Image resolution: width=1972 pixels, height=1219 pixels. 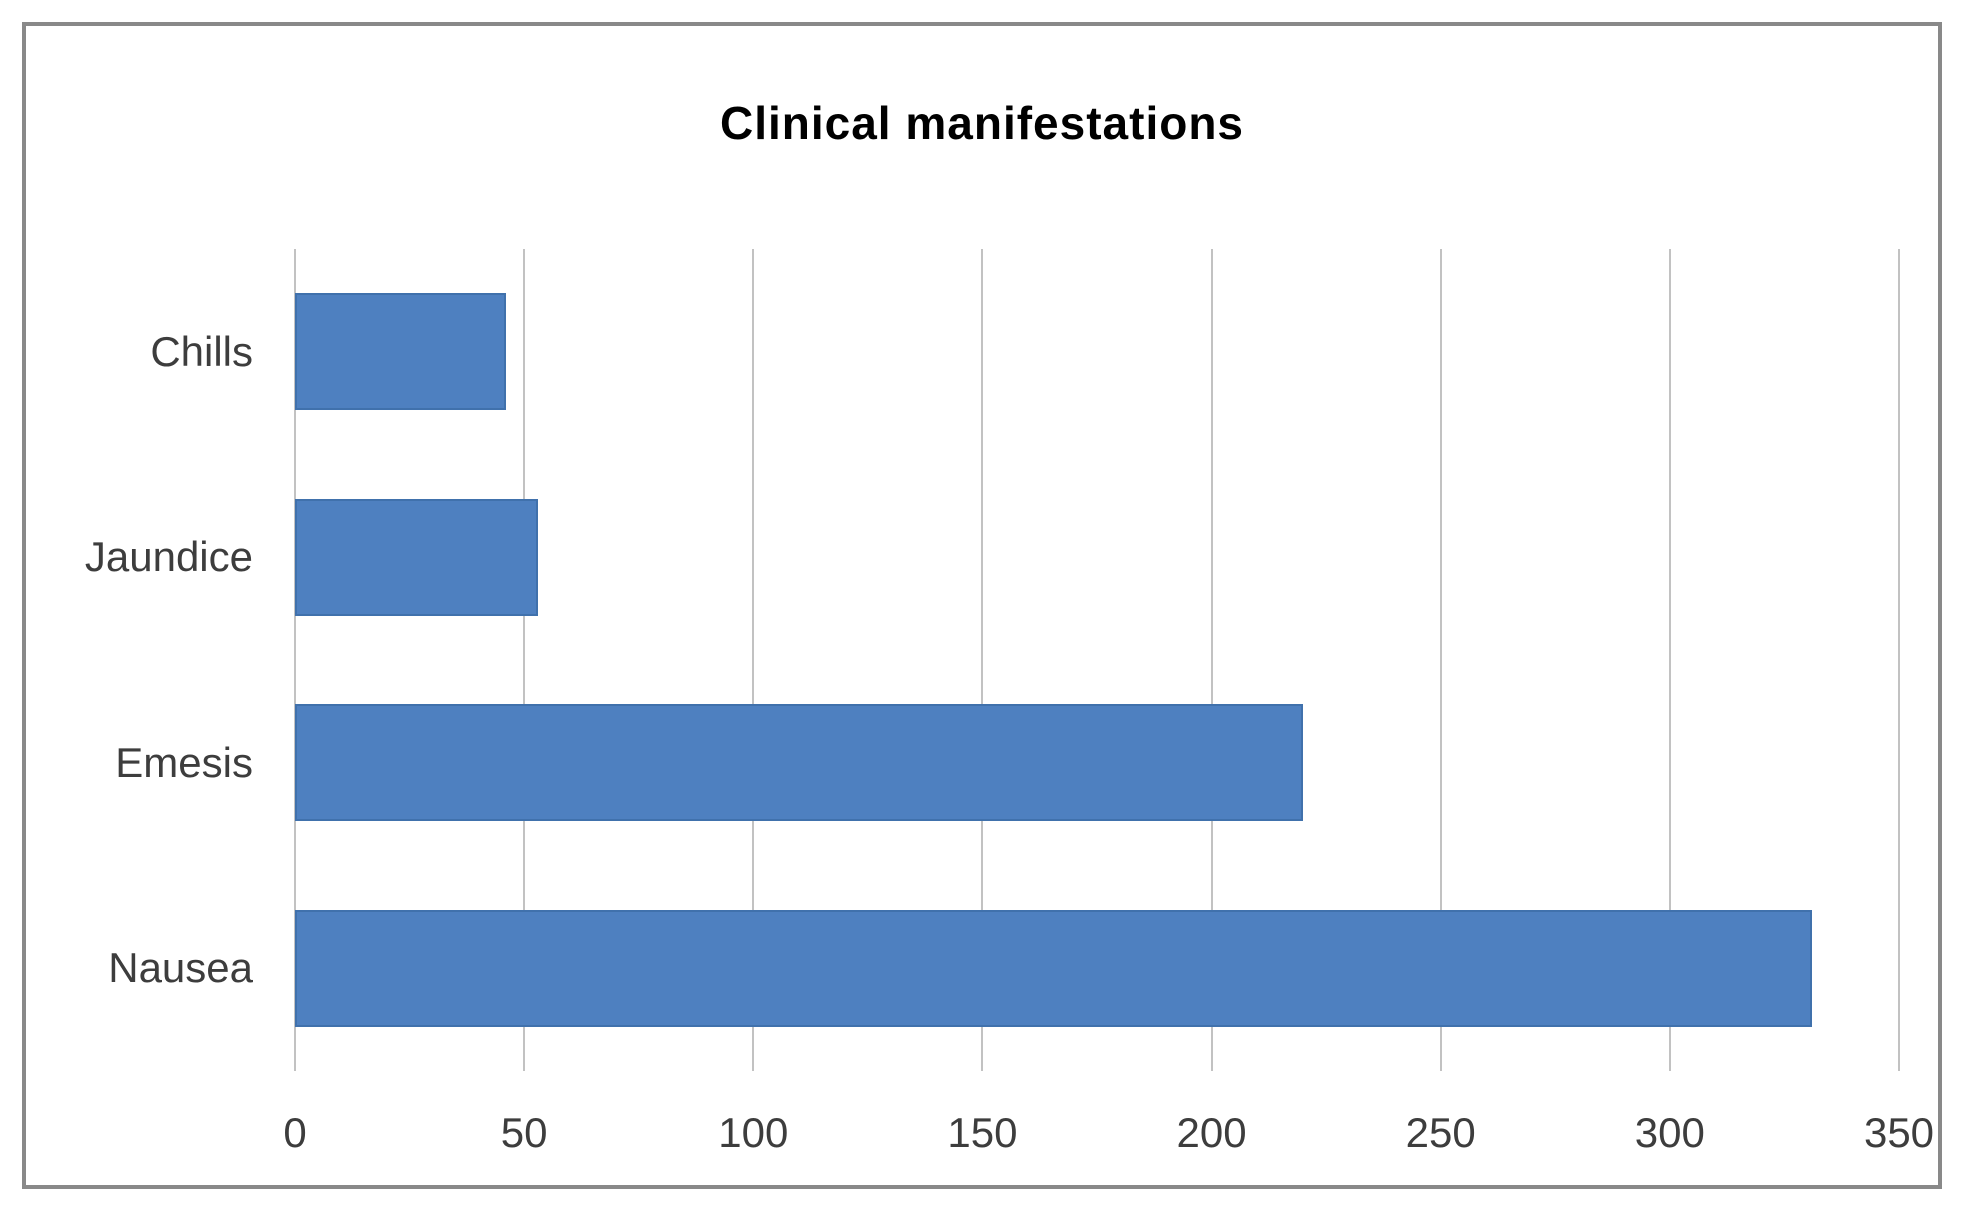 I want to click on tick-label: 200, so click(x=1211, y=1132).